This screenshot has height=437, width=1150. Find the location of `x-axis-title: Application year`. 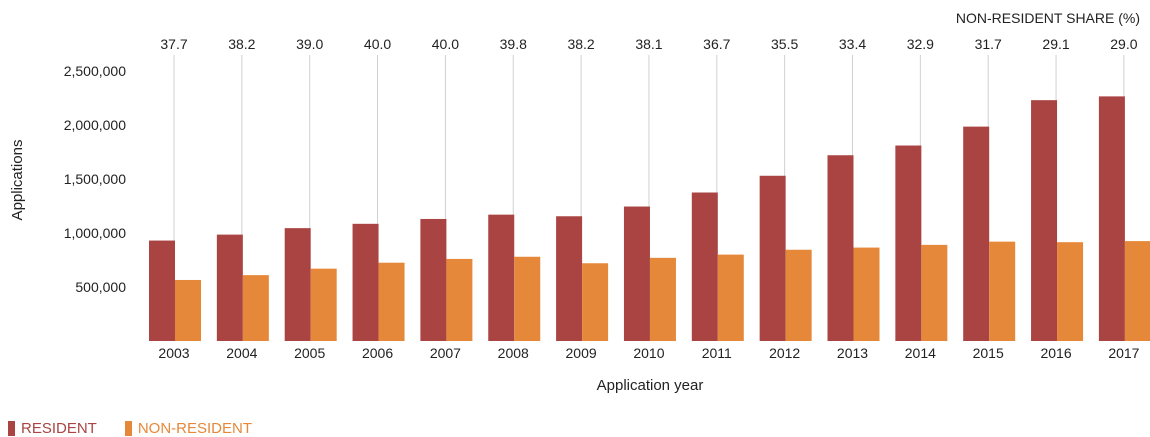

x-axis-title: Application year is located at coordinates (650, 385).